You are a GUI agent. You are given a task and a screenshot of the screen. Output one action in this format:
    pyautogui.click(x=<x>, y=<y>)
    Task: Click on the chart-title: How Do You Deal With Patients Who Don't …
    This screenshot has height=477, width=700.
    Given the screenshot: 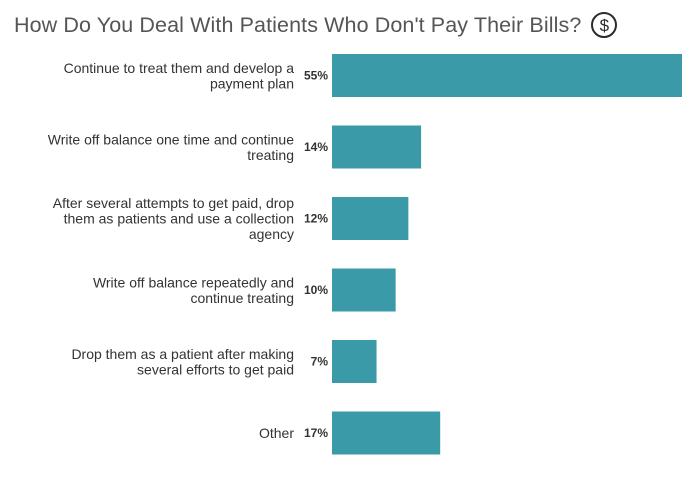 What is the action you would take?
    pyautogui.click(x=298, y=24)
    